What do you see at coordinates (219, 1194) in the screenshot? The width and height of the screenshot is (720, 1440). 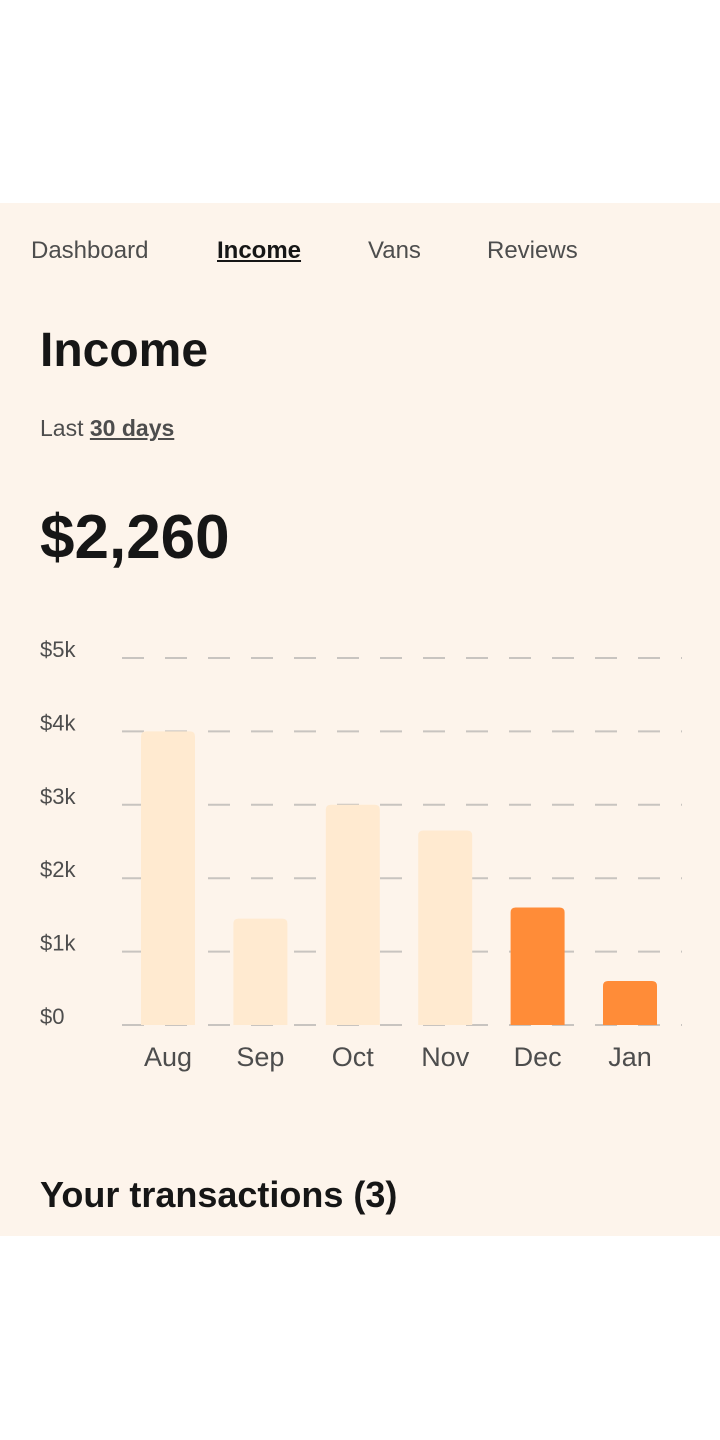 I see `transactions-heading: Your transactions (3)` at bounding box center [219, 1194].